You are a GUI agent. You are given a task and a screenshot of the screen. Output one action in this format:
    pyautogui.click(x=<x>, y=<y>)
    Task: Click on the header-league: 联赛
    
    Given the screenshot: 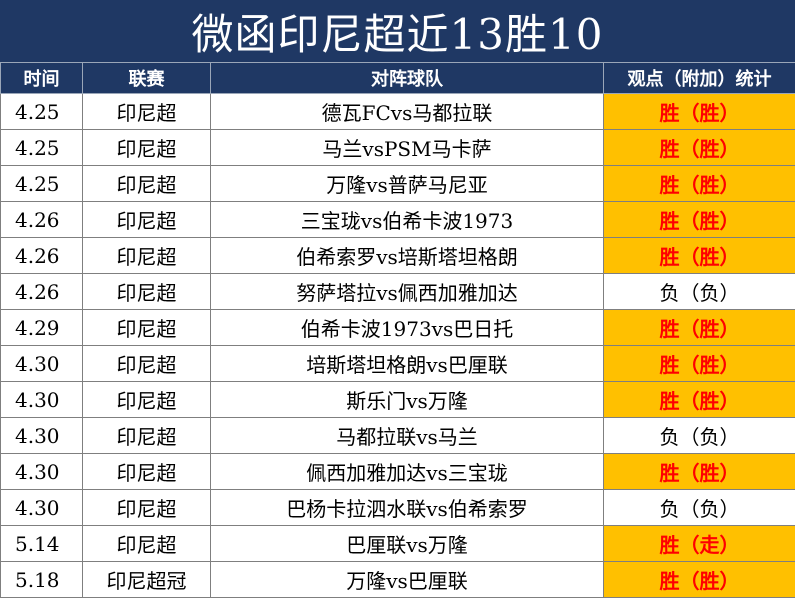 What is the action you would take?
    pyautogui.click(x=147, y=78)
    